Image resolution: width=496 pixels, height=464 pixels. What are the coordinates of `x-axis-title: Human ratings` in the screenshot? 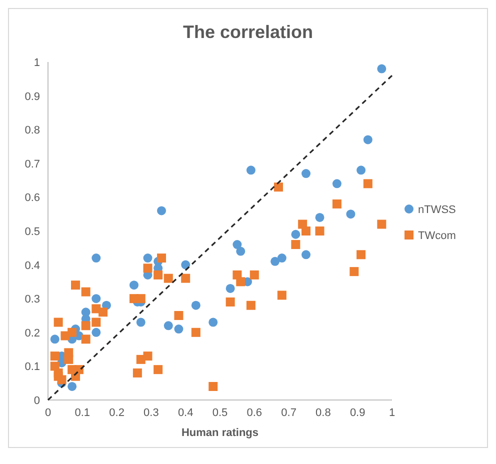 It's located at (220, 433).